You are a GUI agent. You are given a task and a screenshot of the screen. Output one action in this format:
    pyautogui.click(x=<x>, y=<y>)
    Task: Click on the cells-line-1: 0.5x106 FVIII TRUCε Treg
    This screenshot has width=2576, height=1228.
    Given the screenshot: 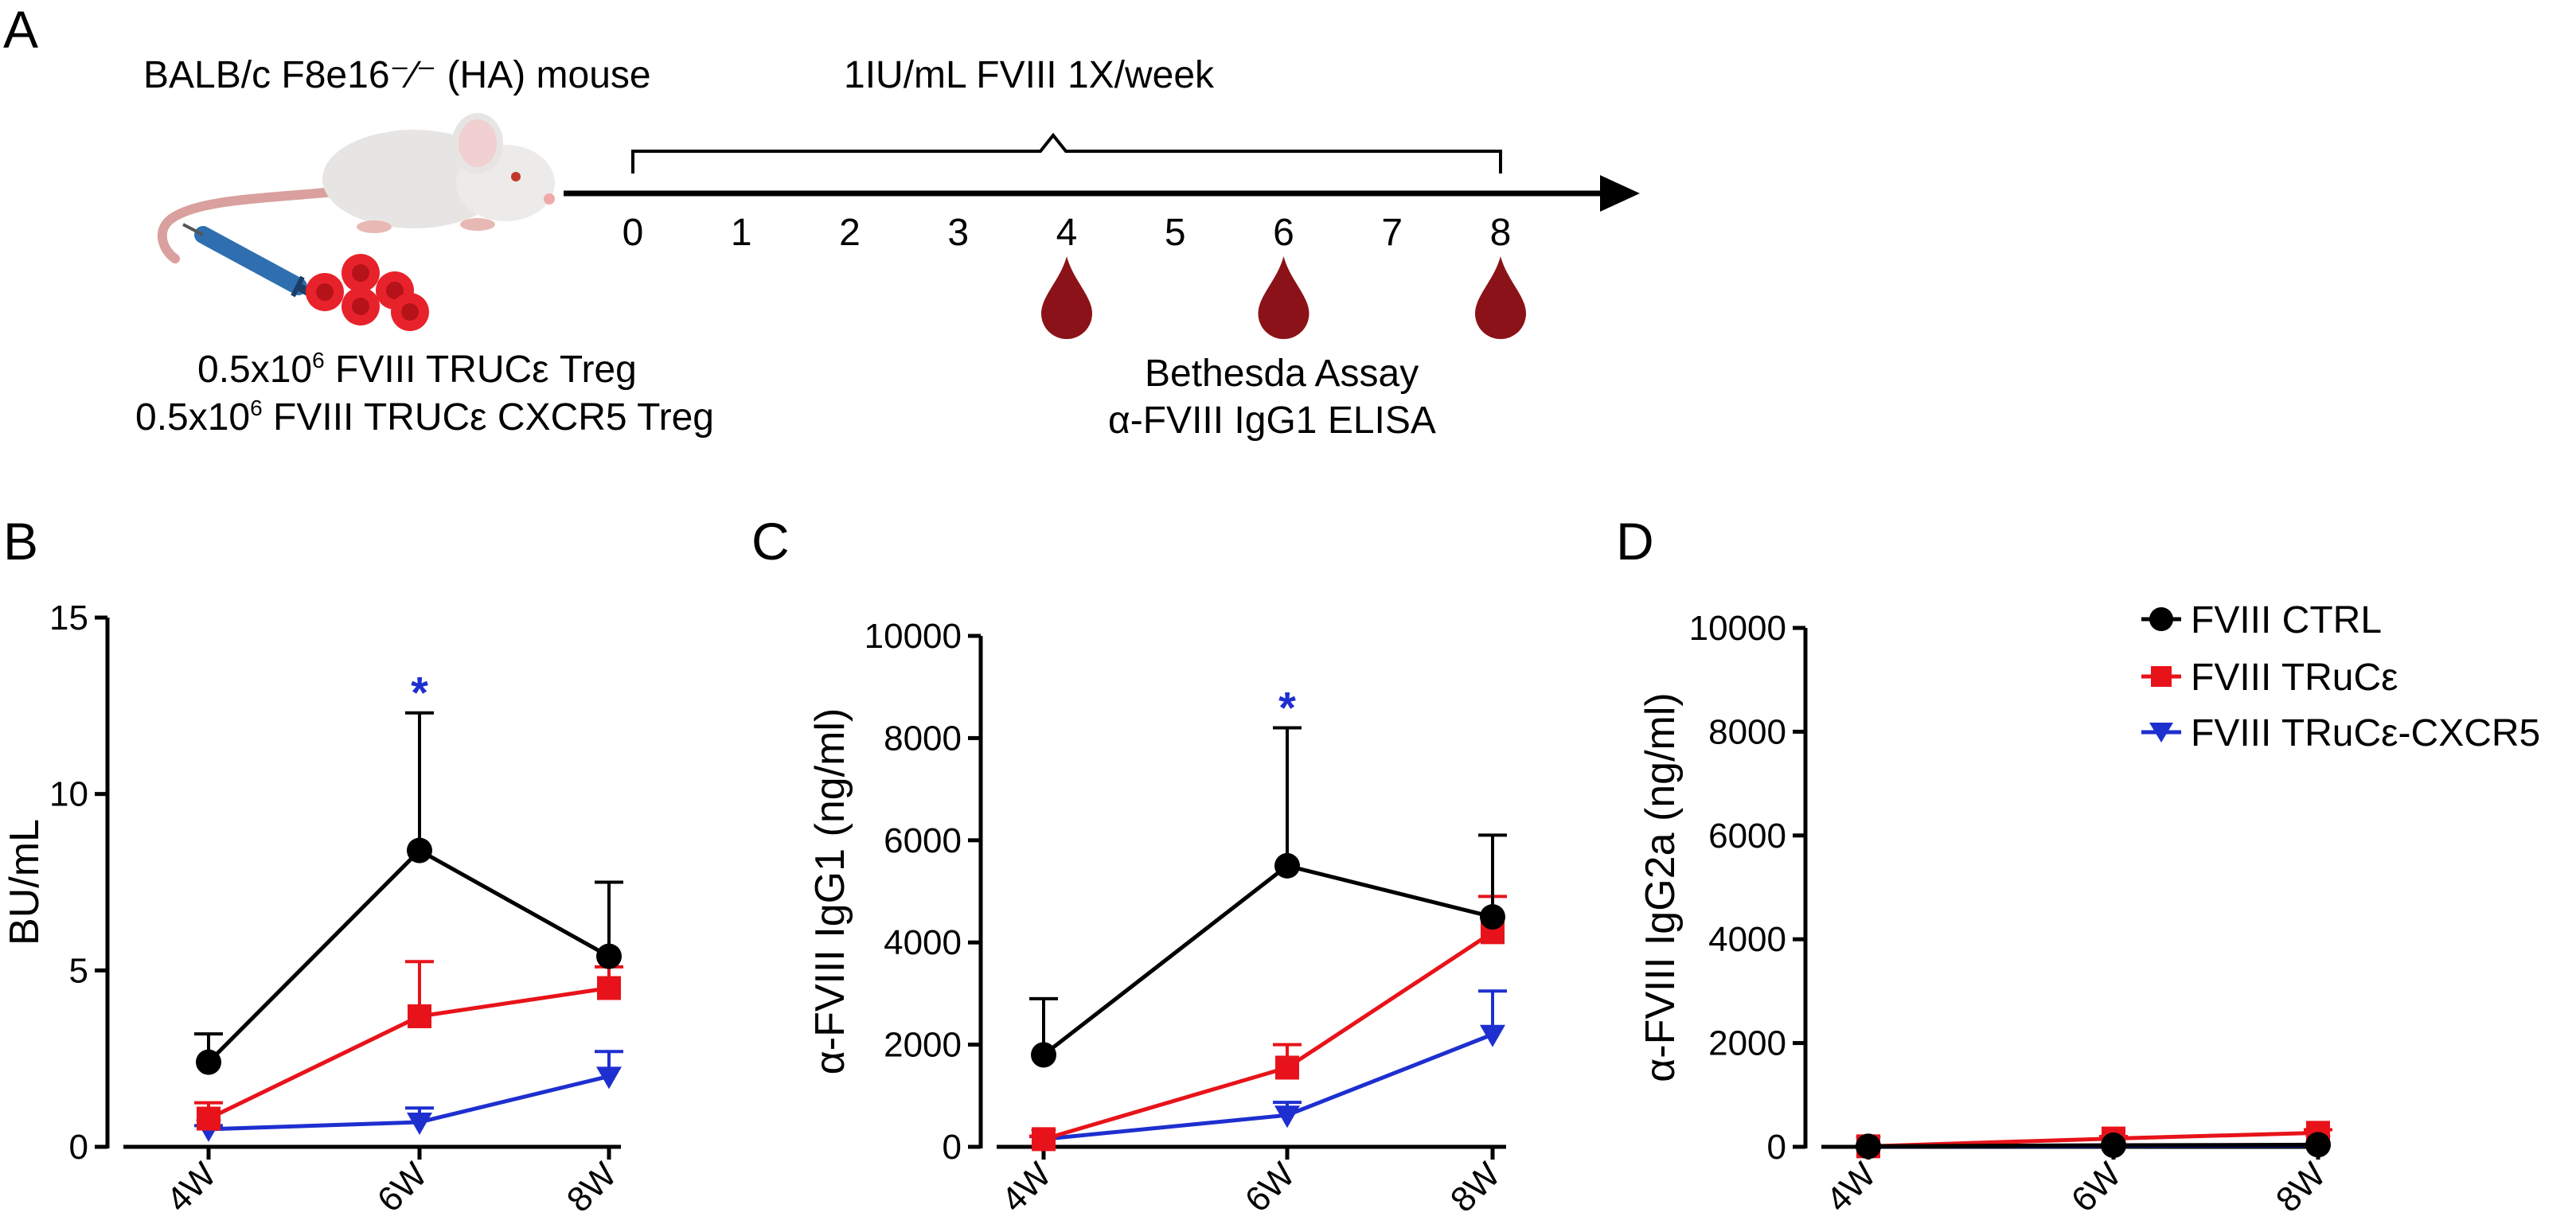 What is the action you would take?
    pyautogui.click(x=417, y=369)
    